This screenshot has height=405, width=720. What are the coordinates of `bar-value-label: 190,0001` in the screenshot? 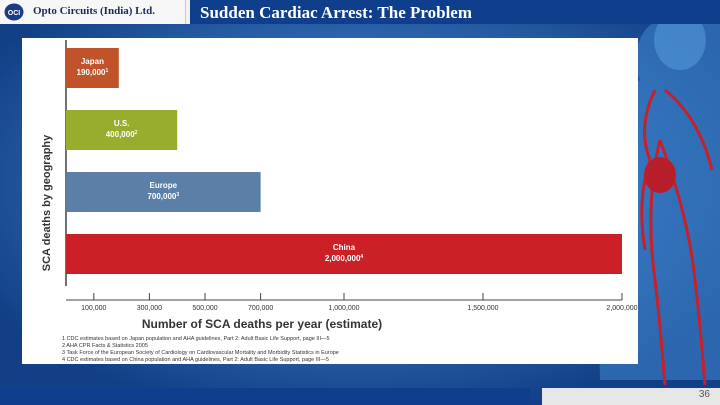 It's located at (93, 72).